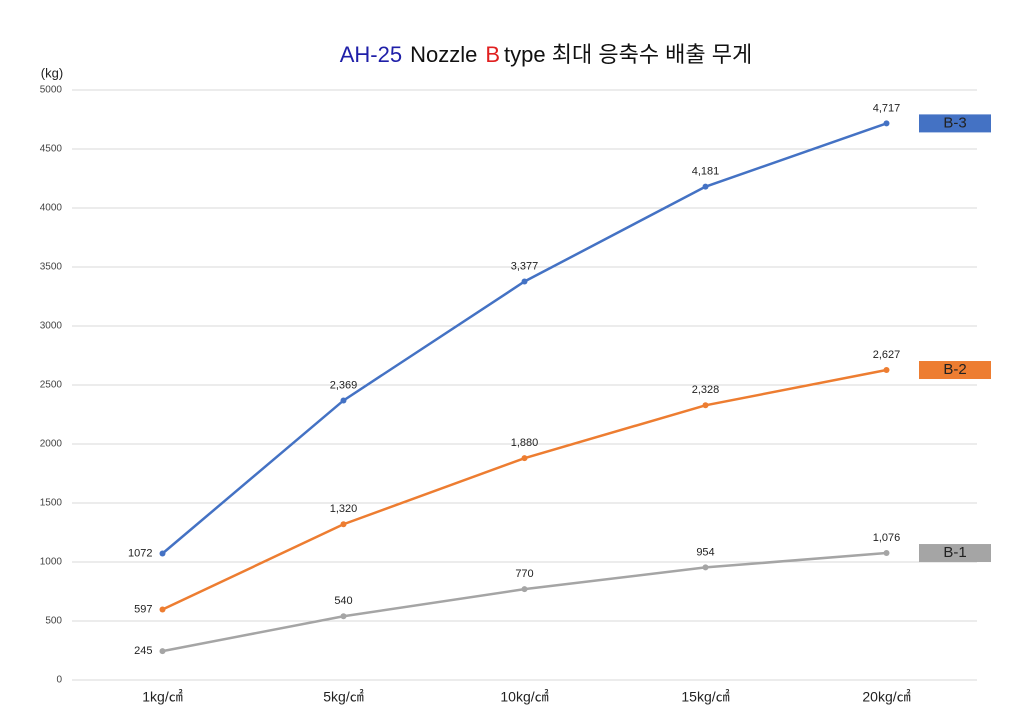 This screenshot has width=1020, height=720. What do you see at coordinates (886, 697) in the screenshot?
I see `x-tick-label: 20kg/㎠` at bounding box center [886, 697].